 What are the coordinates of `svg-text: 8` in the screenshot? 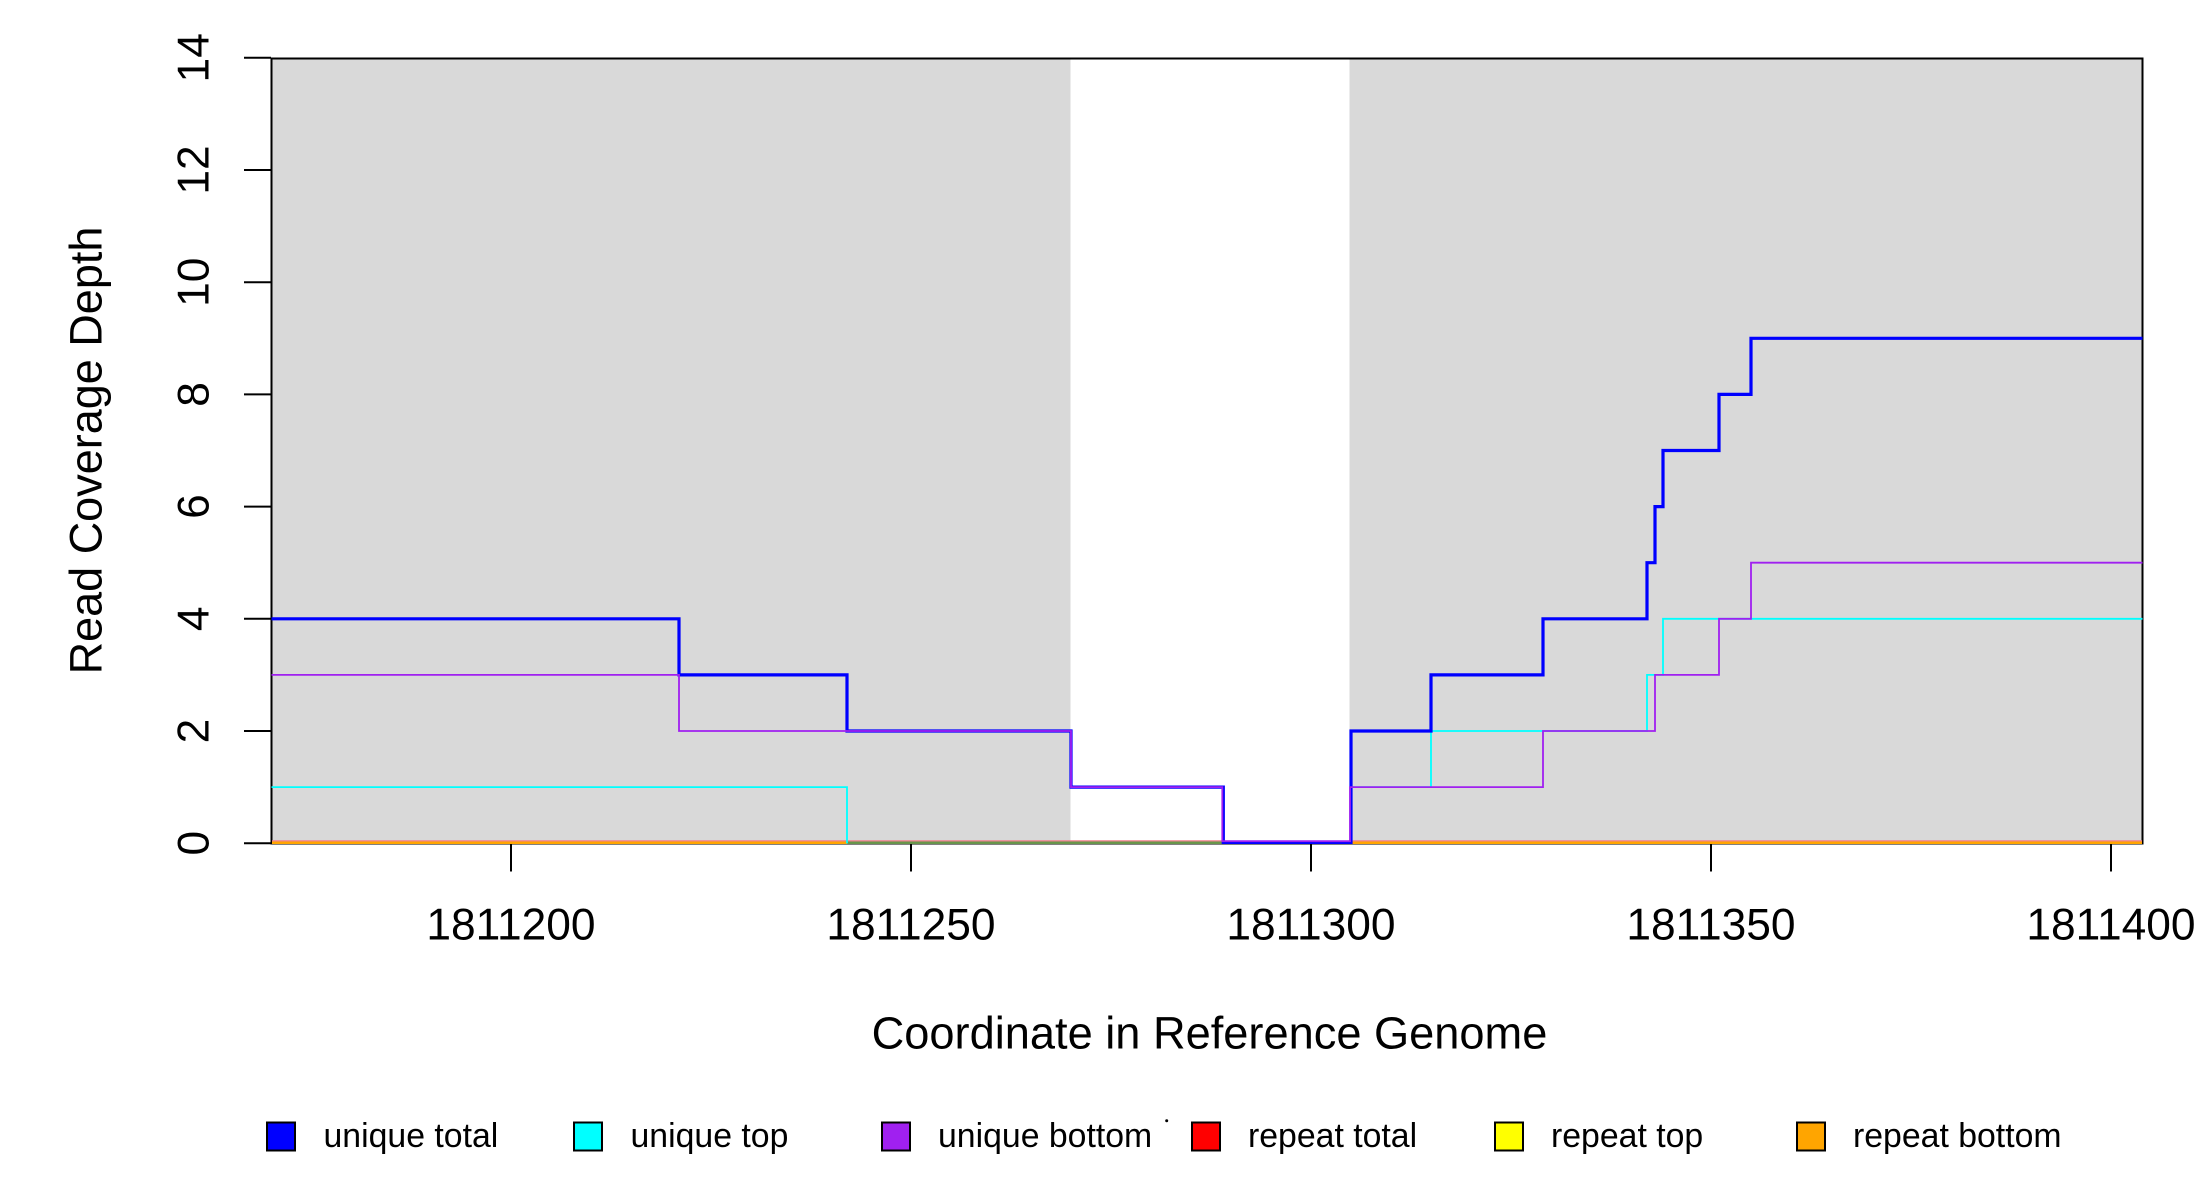 It's located at (194, 394).